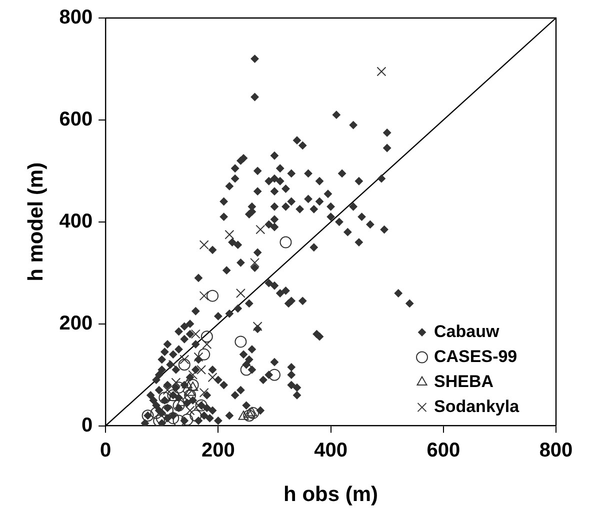 The image size is (592, 516). Describe the element at coordinates (87, 425) in the screenshot. I see `y-tick-label: 0` at that location.